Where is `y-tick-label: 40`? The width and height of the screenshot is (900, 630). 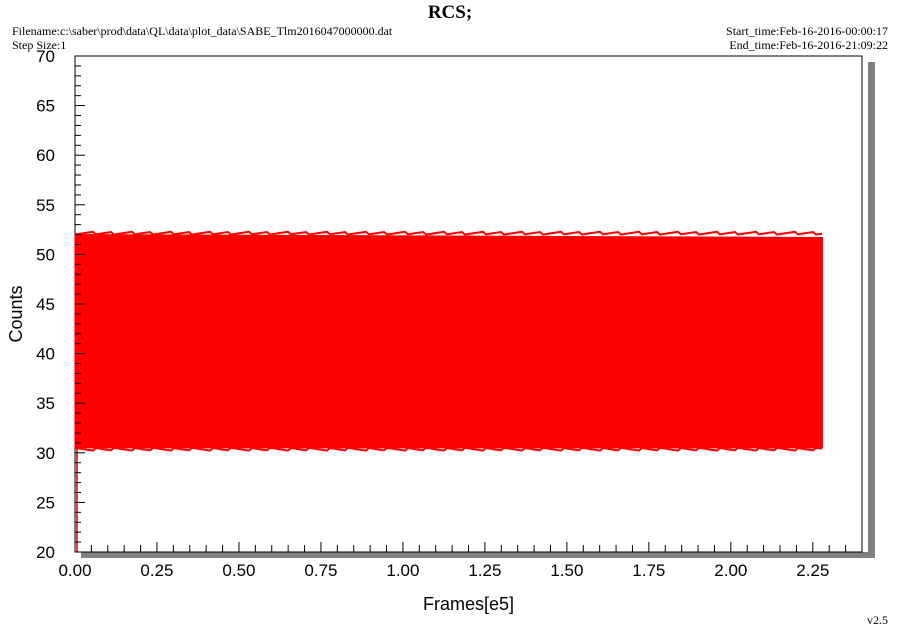 y-tick-label: 40 is located at coordinates (45, 354).